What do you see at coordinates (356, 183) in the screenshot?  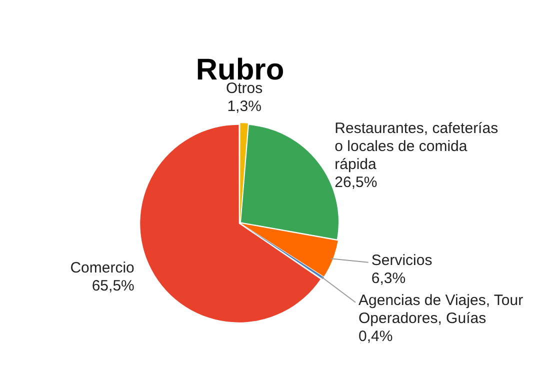 I see `data-label: 26,5%` at bounding box center [356, 183].